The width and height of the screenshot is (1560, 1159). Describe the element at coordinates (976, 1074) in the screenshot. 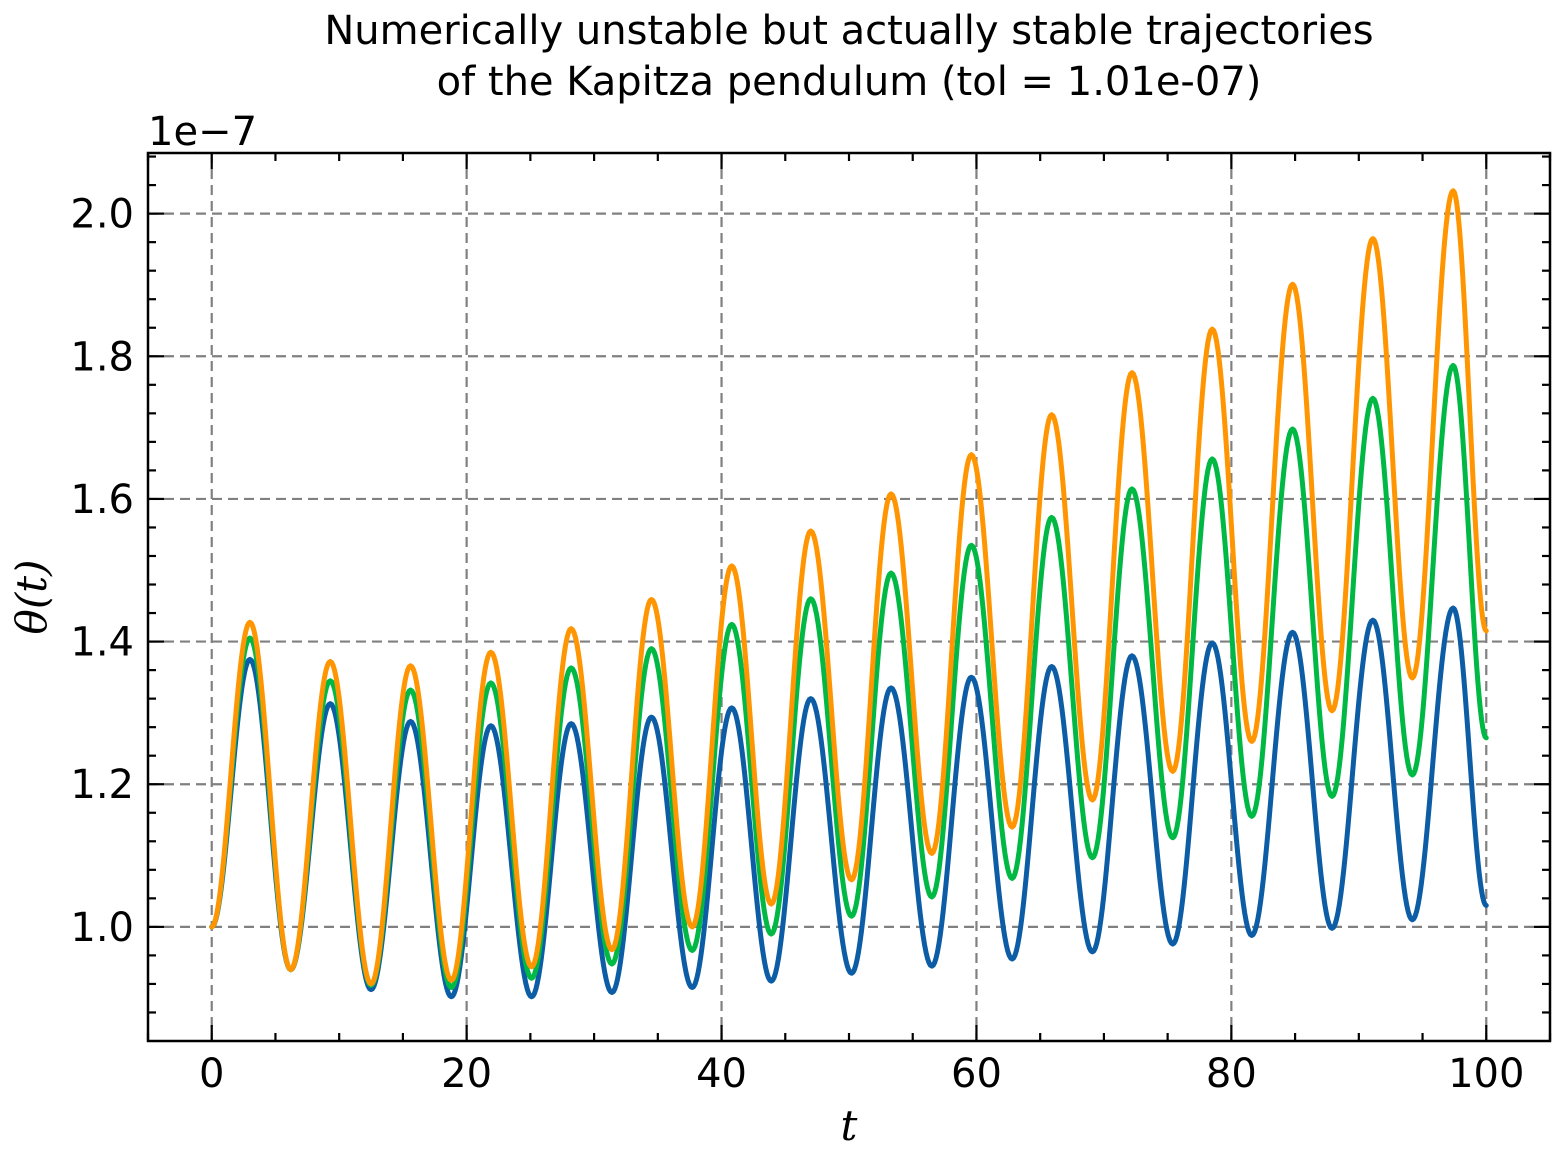

I see `x-tick-label: 60` at that location.